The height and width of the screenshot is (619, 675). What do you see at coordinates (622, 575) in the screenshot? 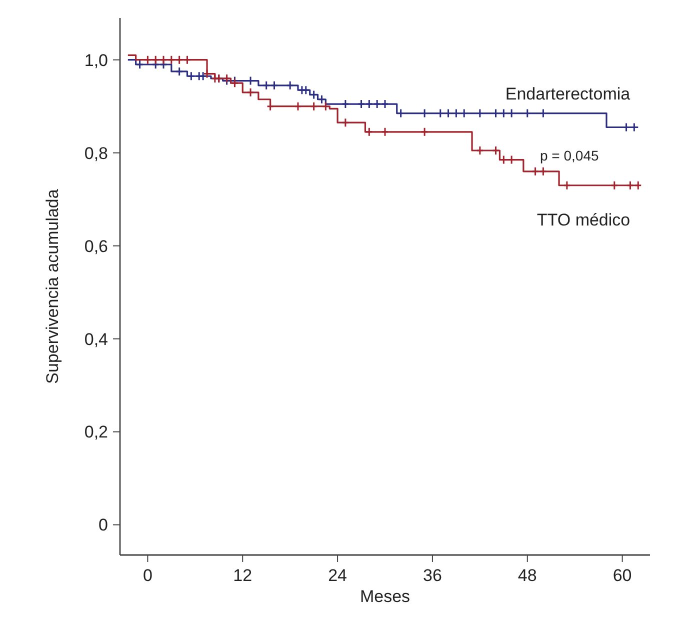
I see `x-tick-label: 60` at bounding box center [622, 575].